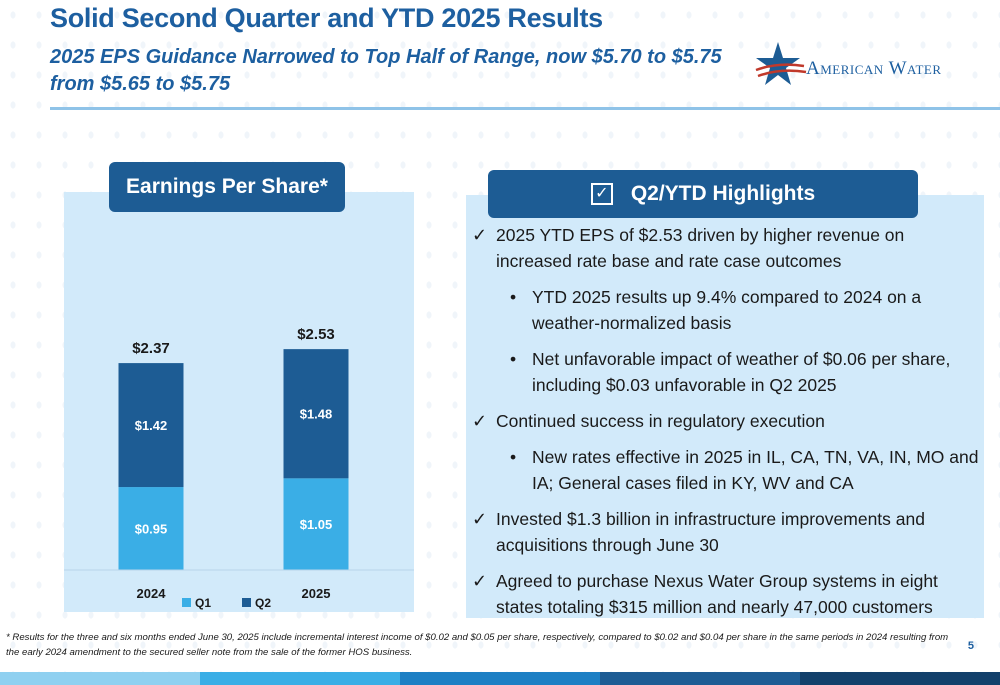 The image size is (1000, 685). I want to click on bottom-color-bar, so click(500, 678).